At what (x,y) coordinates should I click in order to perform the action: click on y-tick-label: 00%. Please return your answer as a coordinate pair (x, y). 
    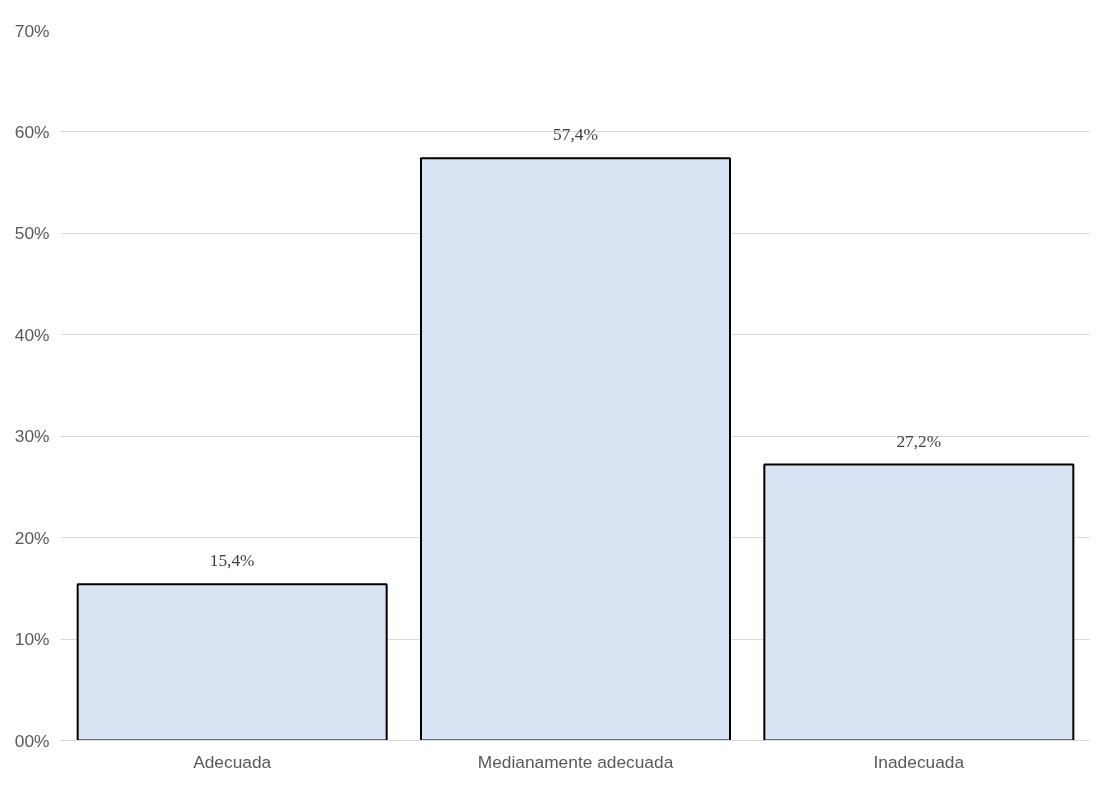
    Looking at the image, I should click on (32, 740).